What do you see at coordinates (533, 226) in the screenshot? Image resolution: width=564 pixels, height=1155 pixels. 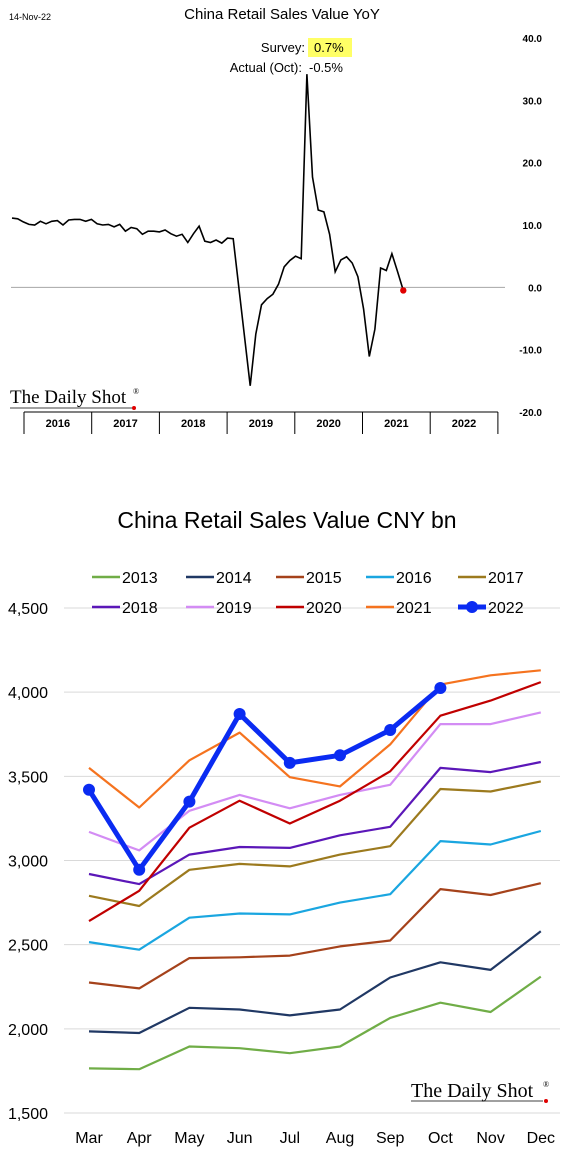 I see `yoy-y-tick-label: 10.0` at bounding box center [533, 226].